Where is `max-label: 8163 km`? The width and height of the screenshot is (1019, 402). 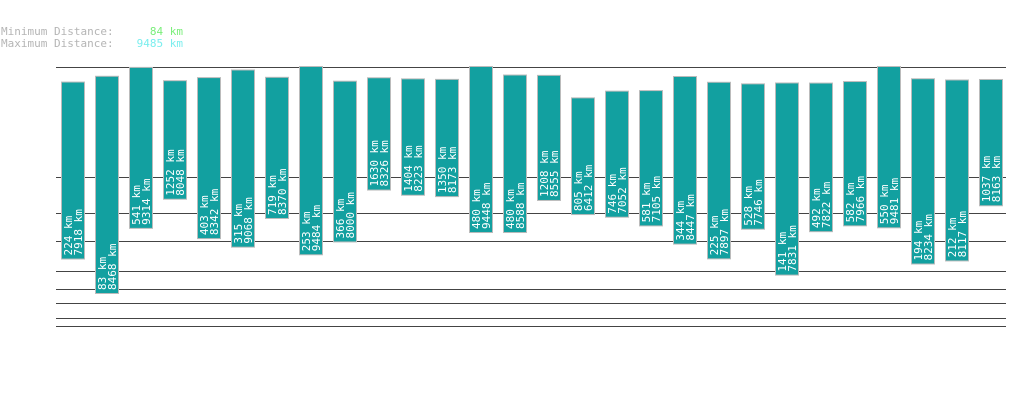 max-label: 8163 km is located at coordinates (996, 179).